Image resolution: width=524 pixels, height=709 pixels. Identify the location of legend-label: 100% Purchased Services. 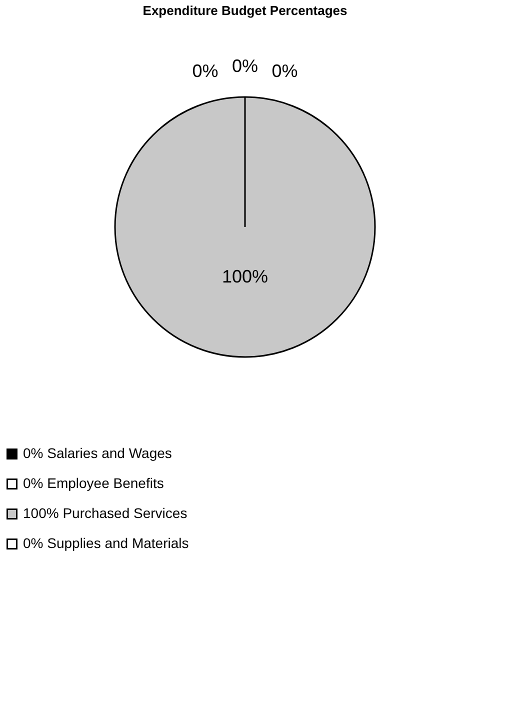
(105, 513).